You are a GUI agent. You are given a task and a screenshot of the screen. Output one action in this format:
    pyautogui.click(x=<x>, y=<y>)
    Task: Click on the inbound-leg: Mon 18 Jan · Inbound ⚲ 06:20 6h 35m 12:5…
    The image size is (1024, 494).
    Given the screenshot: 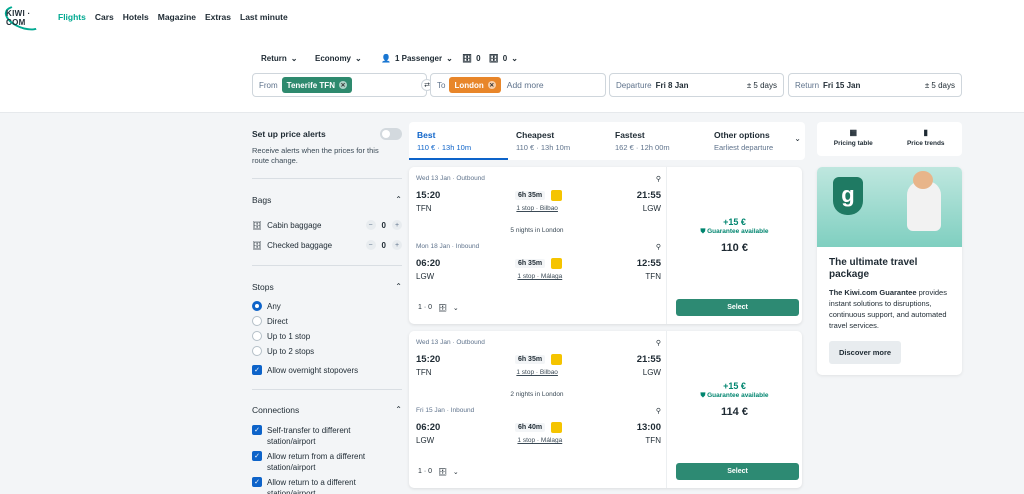 What is the action you would take?
    pyautogui.click(x=538, y=262)
    